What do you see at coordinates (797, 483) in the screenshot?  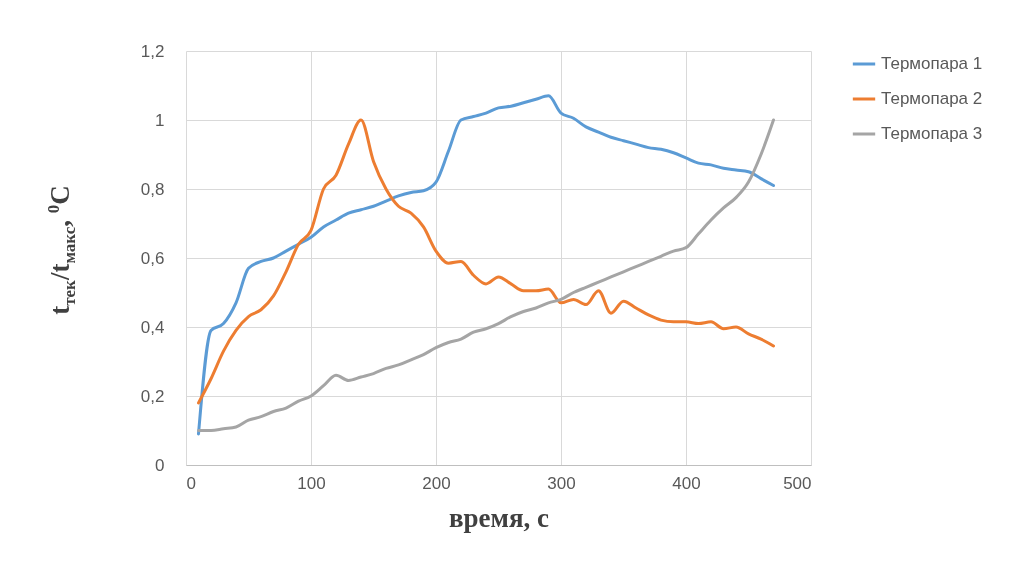 I see `x-tick-label: 500` at bounding box center [797, 483].